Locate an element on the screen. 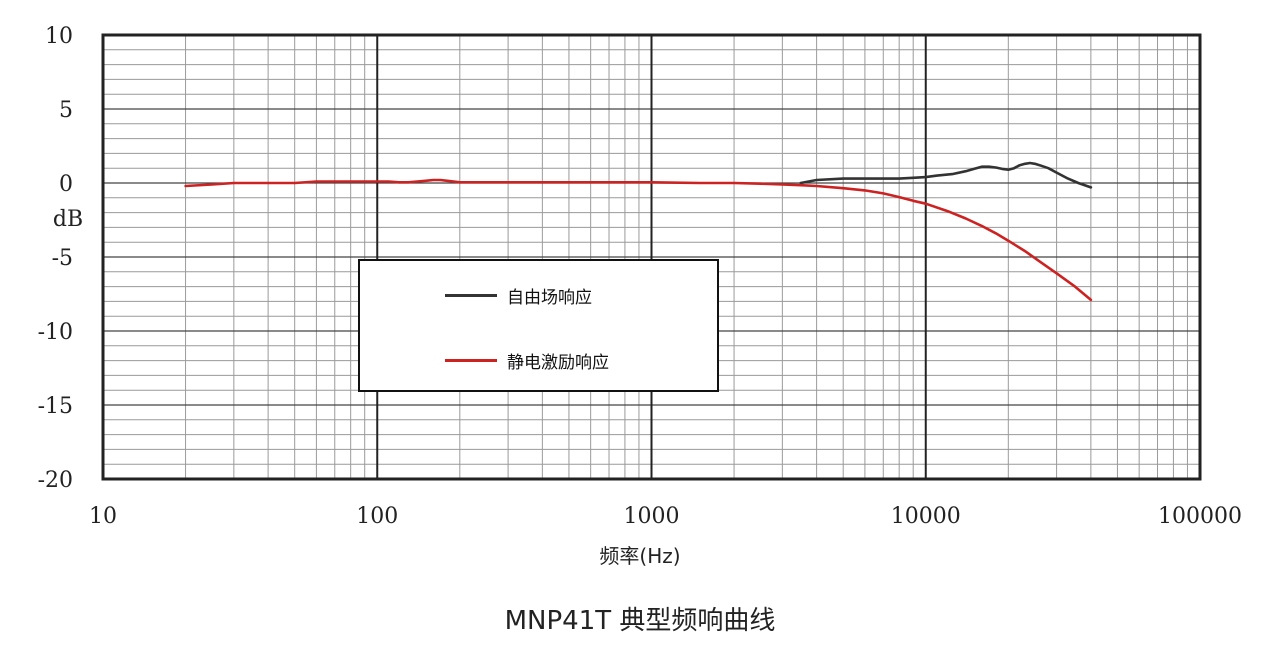  series-line-electrostatic is located at coordinates (638, 240).